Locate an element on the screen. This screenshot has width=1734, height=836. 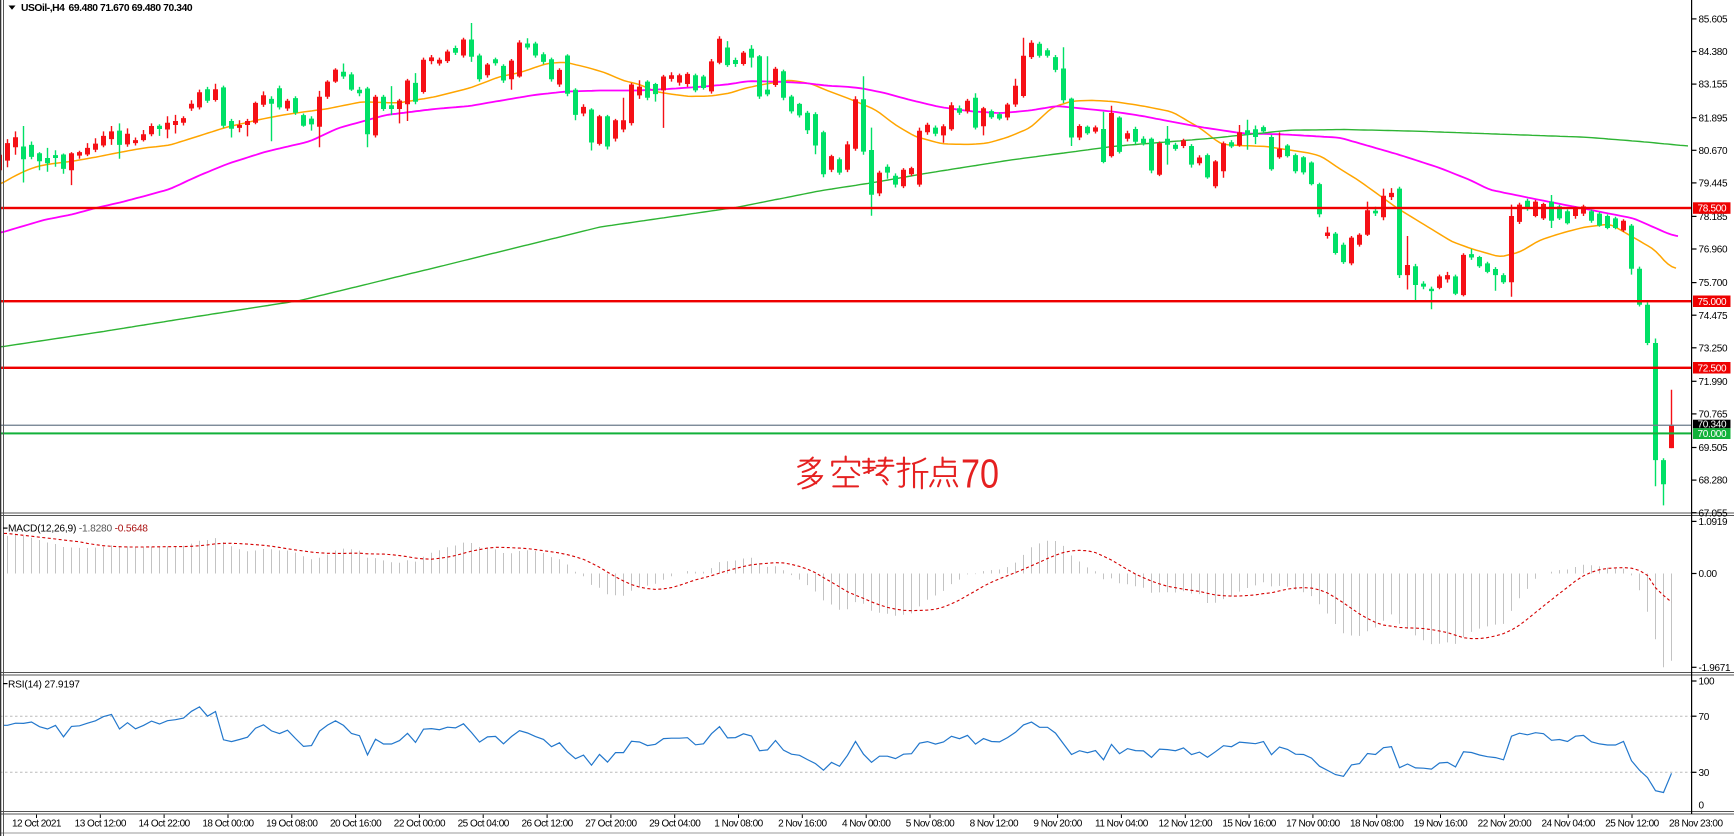
svg-text: 75.000 is located at coordinates (1713, 302).